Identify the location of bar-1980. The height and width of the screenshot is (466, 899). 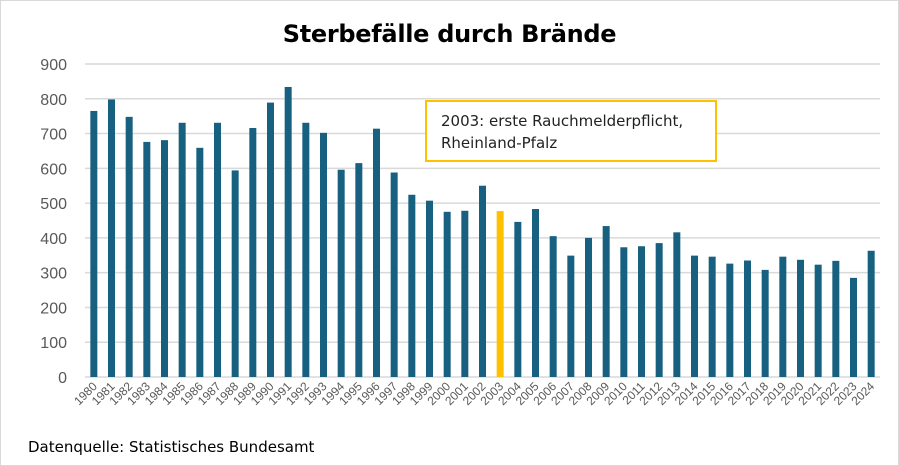
(94, 243).